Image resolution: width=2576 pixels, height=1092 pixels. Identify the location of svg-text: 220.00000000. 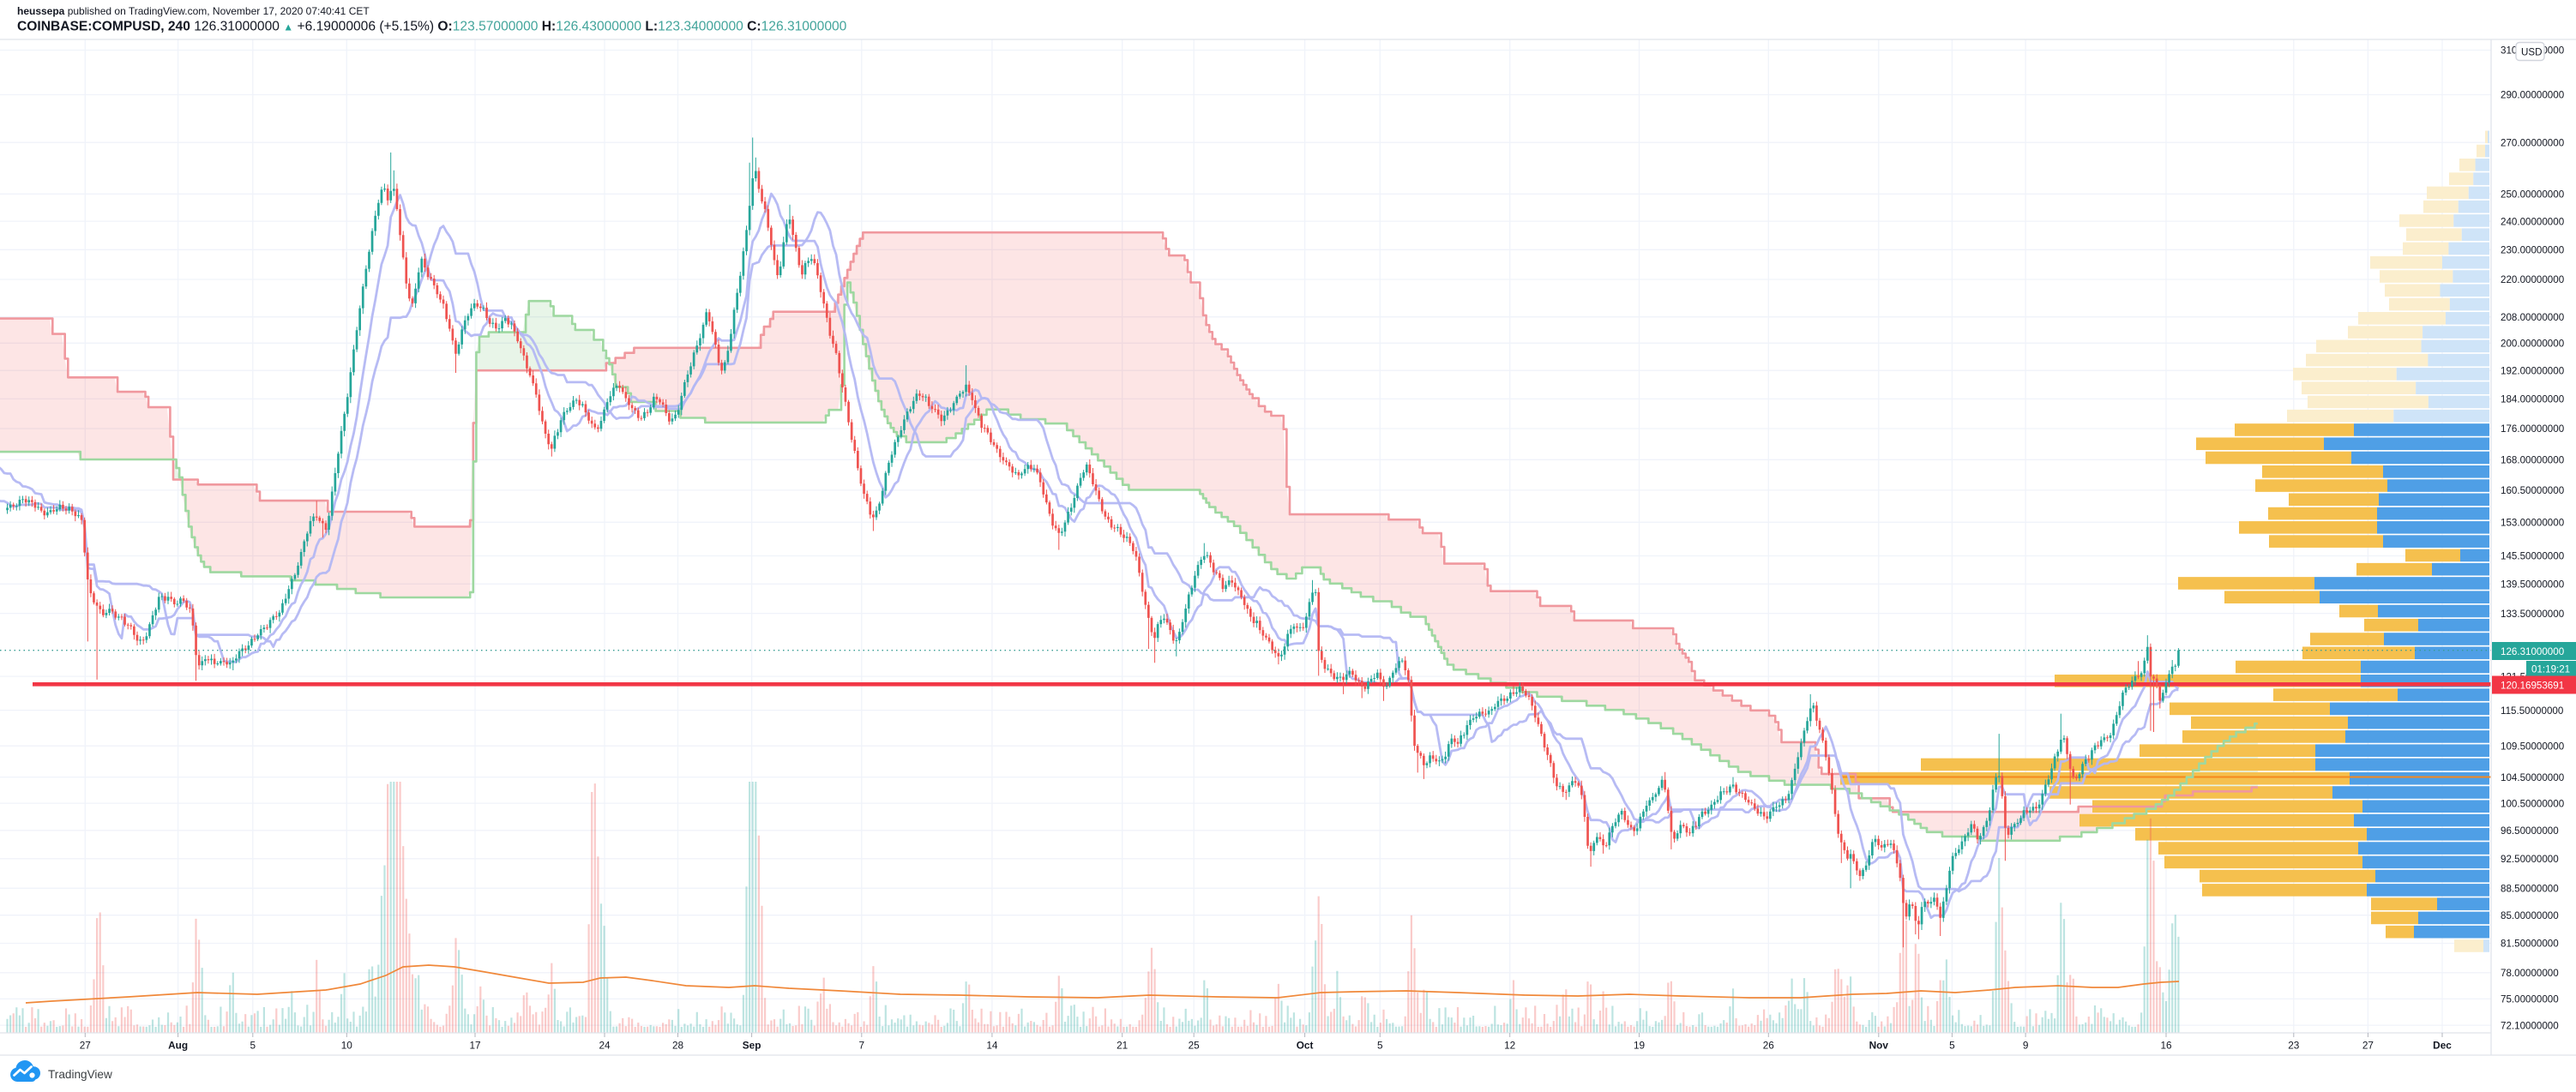
(2532, 279).